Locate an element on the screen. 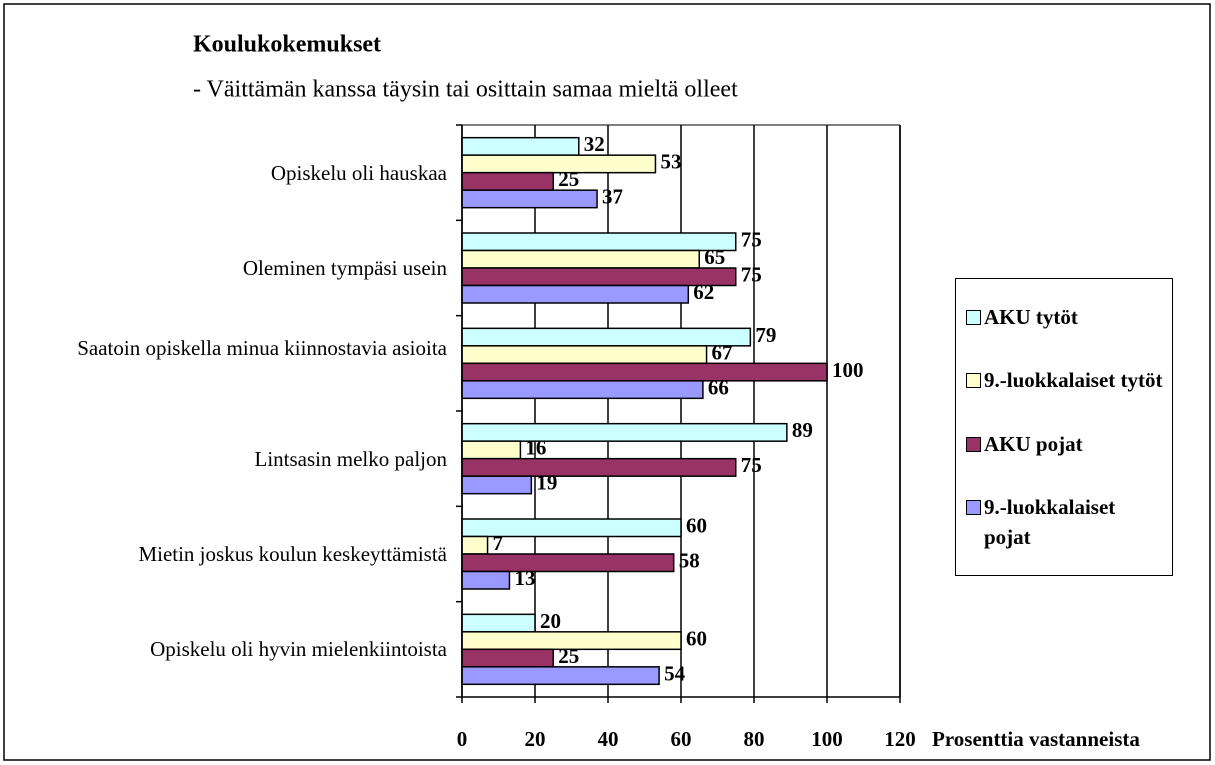 Image resolution: width=1215 pixels, height=765 pixels. x-tick-label: 0 is located at coordinates (462, 739).